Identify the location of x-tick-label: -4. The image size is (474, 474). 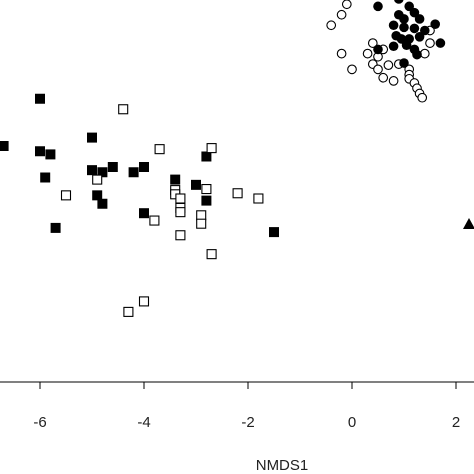
(143, 422).